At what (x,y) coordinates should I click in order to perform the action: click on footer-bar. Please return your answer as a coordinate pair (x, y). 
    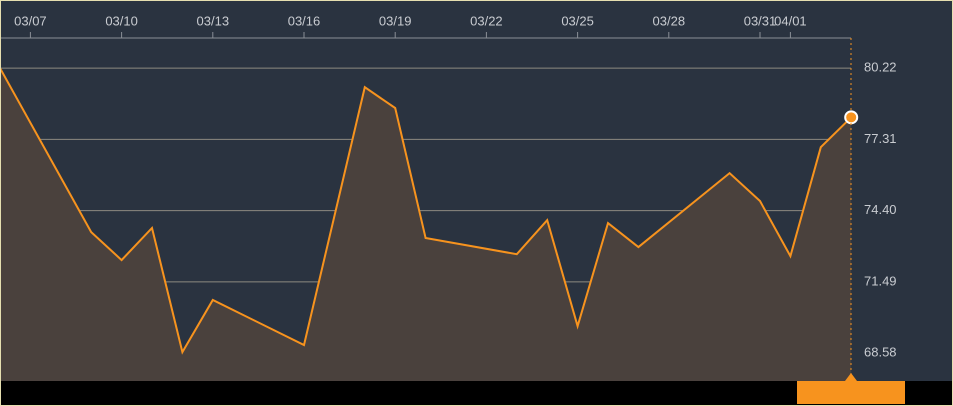
    Looking at the image, I should click on (476, 393).